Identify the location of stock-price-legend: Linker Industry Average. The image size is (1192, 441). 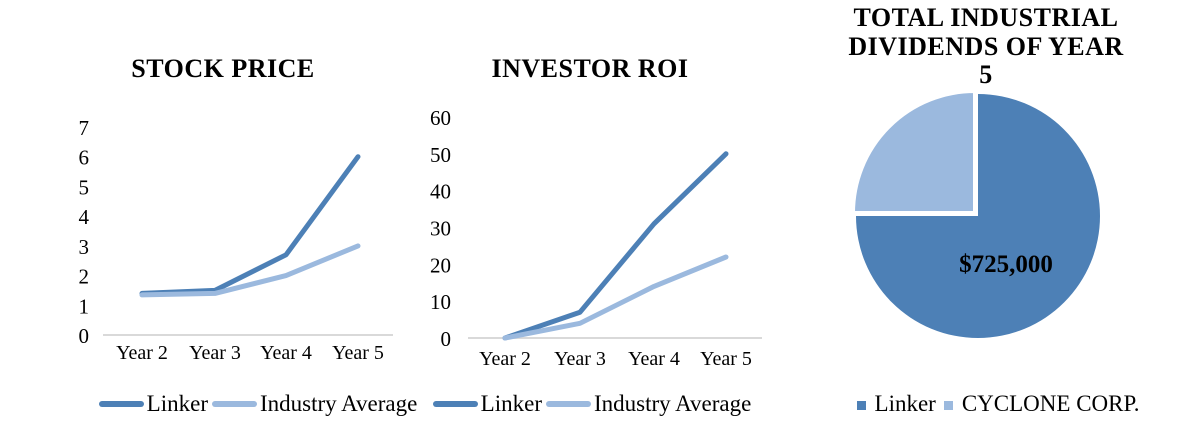
(258, 404).